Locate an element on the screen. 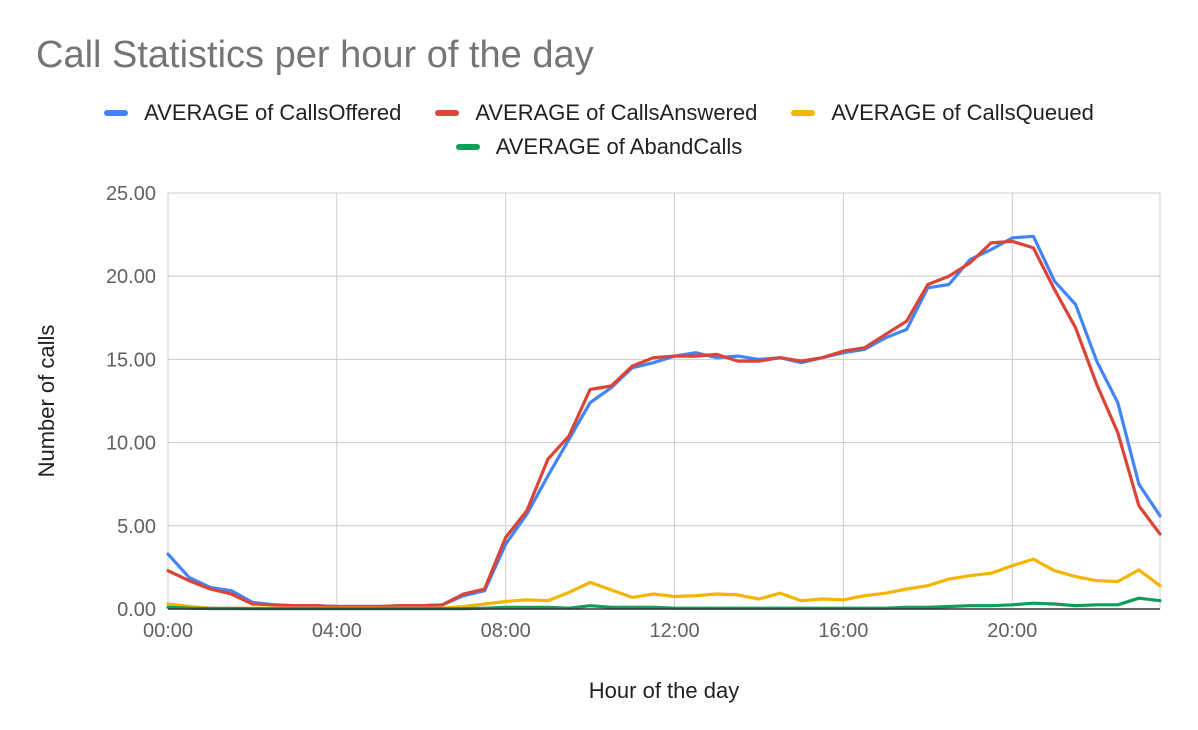 The image size is (1198, 730). legend-swatch-calls-answered is located at coordinates (447, 113).